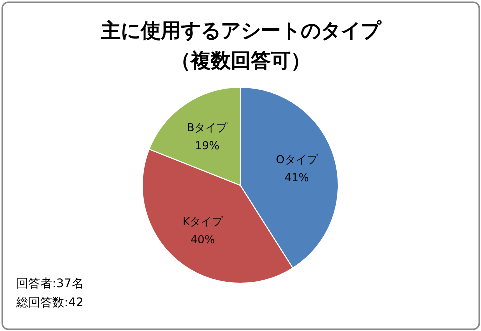 The width and height of the screenshot is (481, 331). Describe the element at coordinates (203, 221) in the screenshot. I see `slice-label: Kタイプ` at that location.